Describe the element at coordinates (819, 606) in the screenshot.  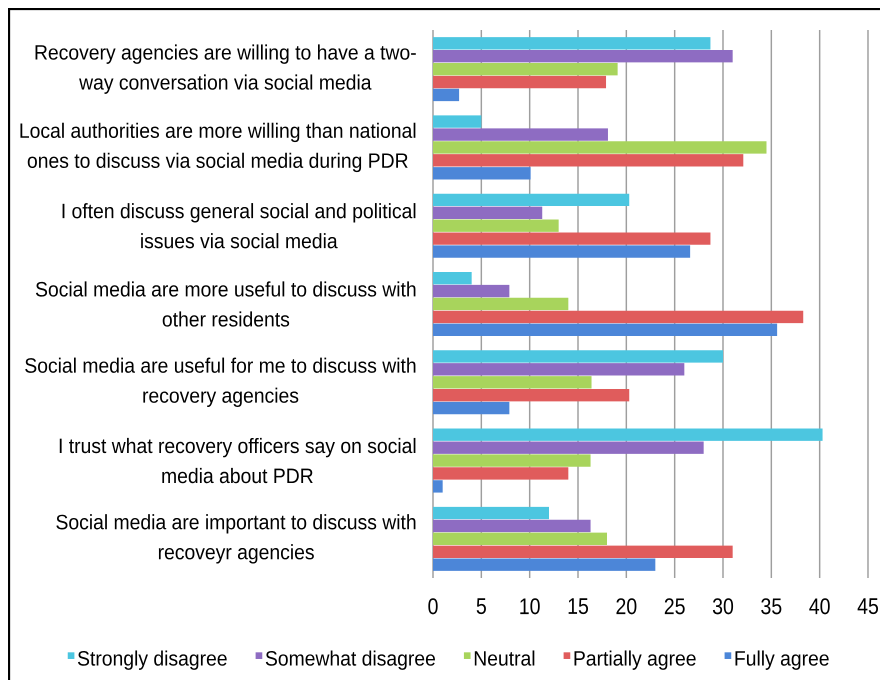
I see `x-tick-label: 40` at that location.